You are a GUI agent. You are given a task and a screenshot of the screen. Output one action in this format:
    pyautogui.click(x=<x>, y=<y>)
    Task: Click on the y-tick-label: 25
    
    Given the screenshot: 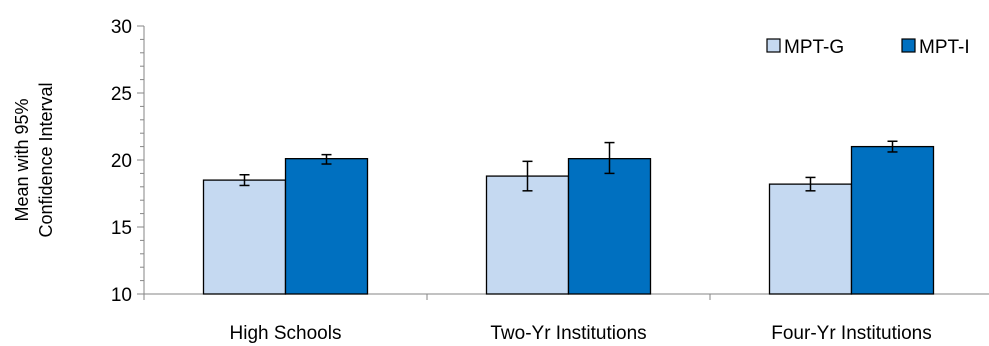 What is the action you would take?
    pyautogui.click(x=121, y=94)
    